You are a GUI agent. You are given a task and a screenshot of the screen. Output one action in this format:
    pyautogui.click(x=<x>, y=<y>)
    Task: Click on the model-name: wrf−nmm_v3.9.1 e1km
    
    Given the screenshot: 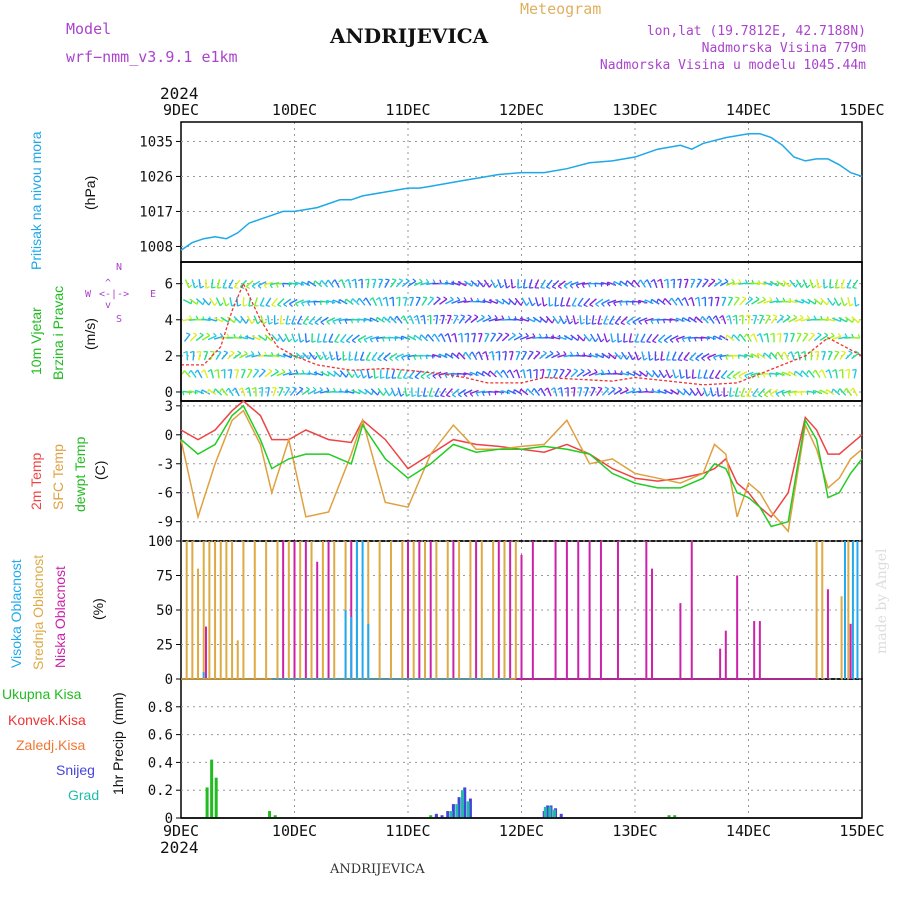 What is the action you would take?
    pyautogui.click(x=152, y=57)
    